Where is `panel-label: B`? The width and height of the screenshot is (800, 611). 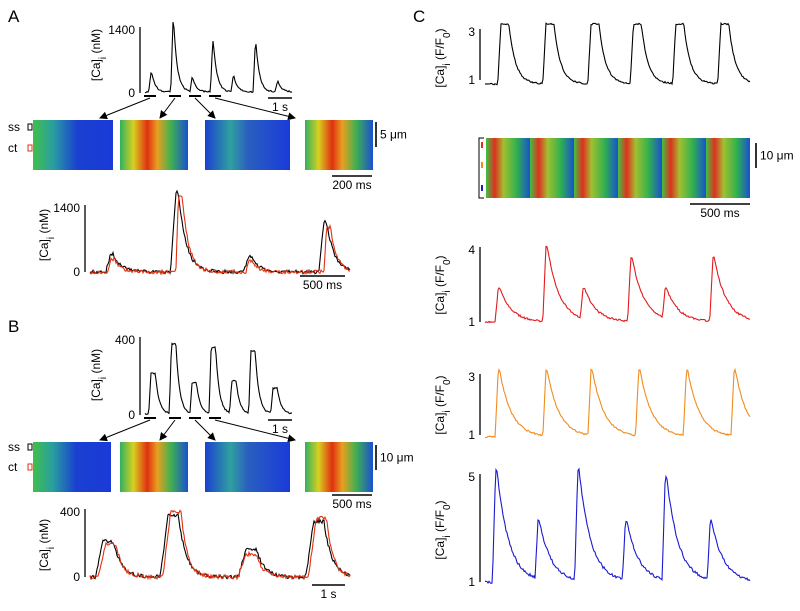
panel-label: B is located at coordinates (13, 326).